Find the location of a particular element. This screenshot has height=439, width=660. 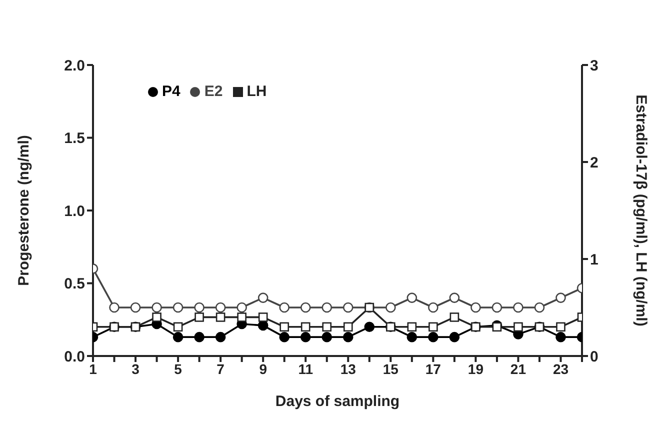

legend-label: LH is located at coordinates (256, 91).